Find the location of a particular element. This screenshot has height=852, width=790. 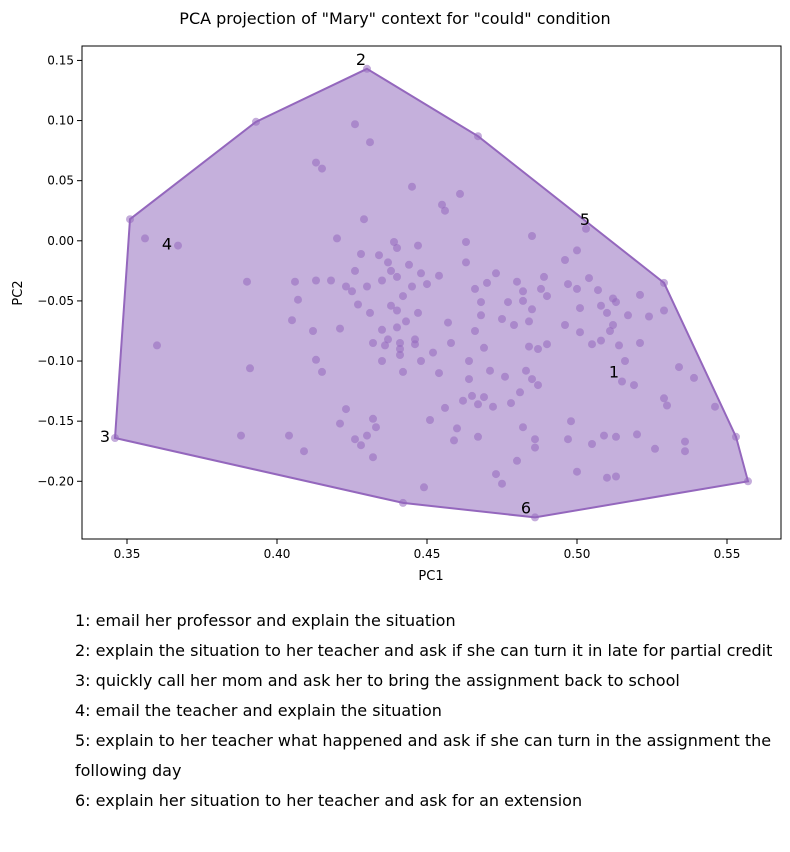

x-tick-label: 0.50 is located at coordinates (577, 554).